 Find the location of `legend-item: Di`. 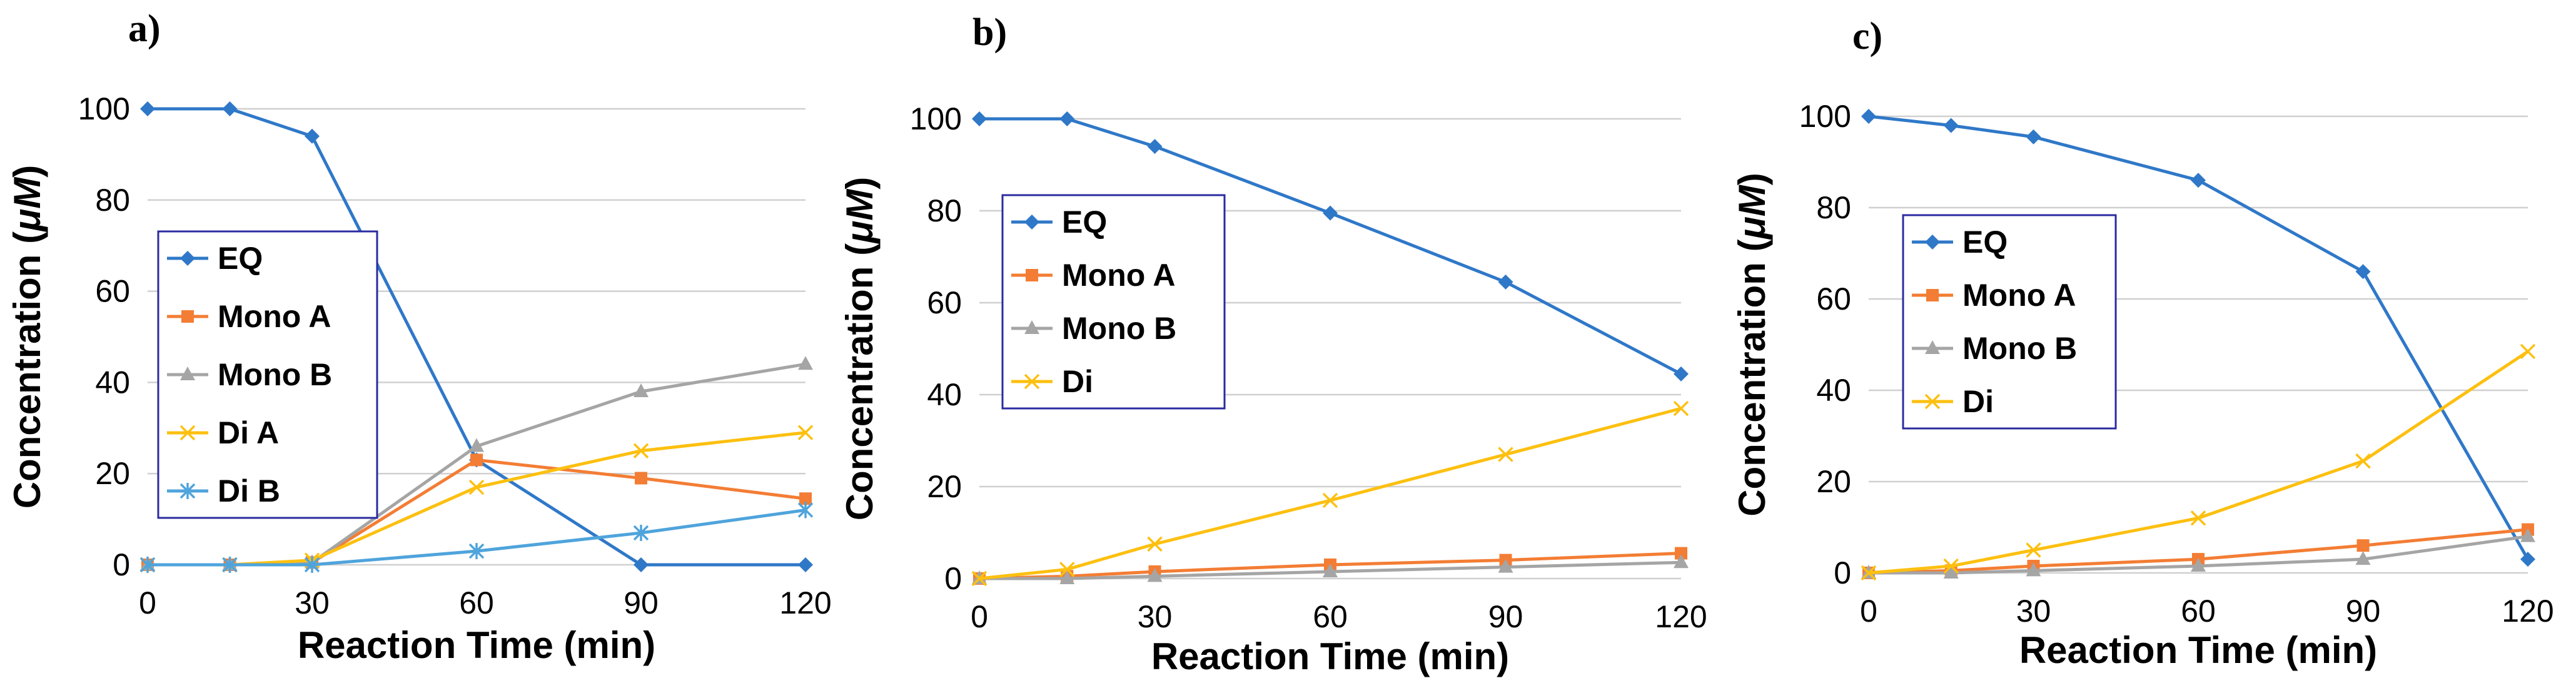

legend-item: Di is located at coordinates (1052, 381).